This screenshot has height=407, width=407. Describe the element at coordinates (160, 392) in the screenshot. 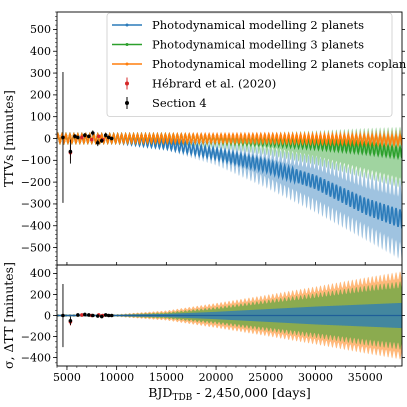

I see `x-axis-label-main: BJD` at that location.